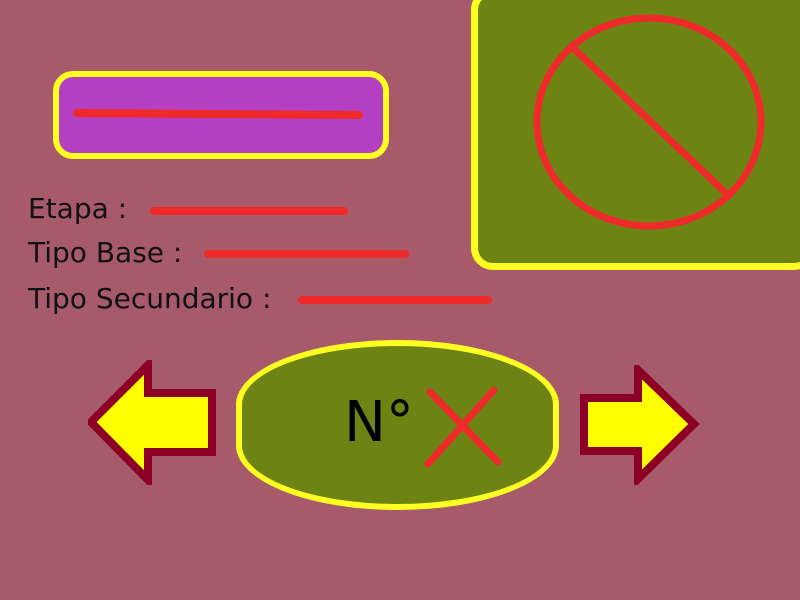 Image resolution: width=800 pixels, height=600 pixels. Describe the element at coordinates (249, 211) in the screenshot. I see `etapa-placeholder-line` at that location.